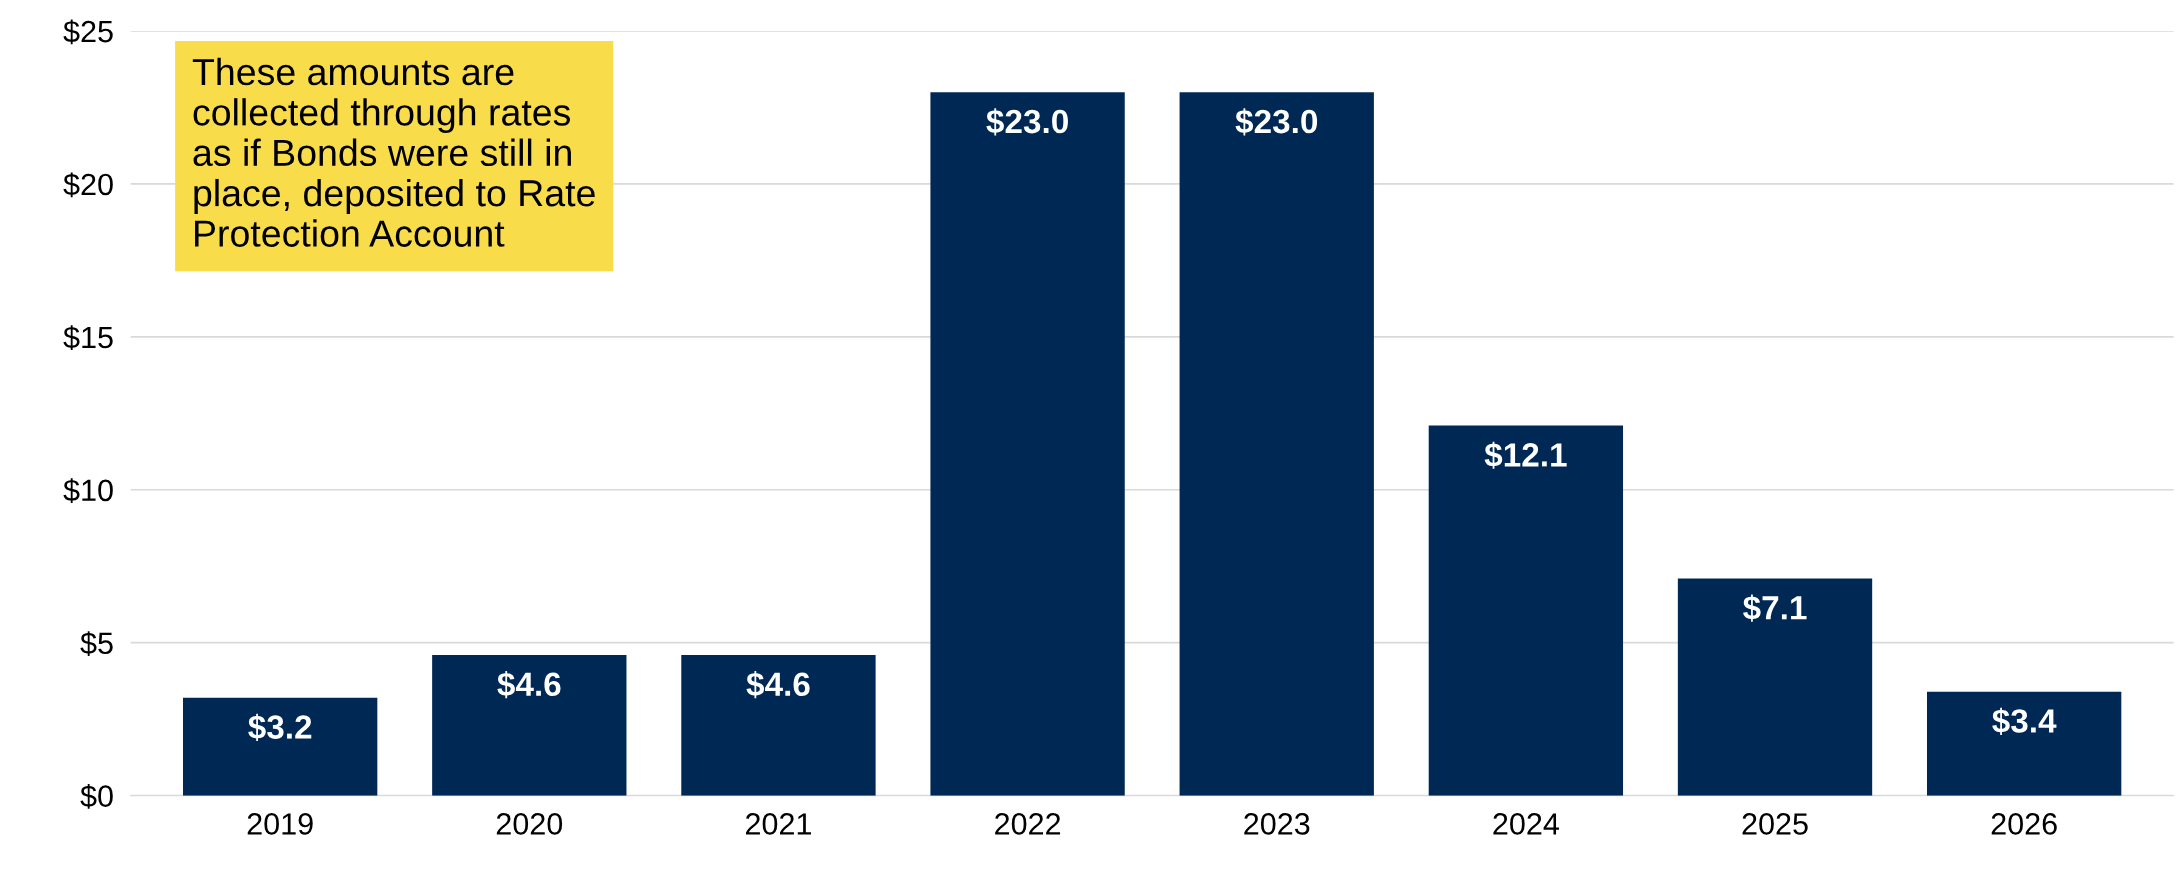 The height and width of the screenshot is (886, 2178). What do you see at coordinates (778, 824) in the screenshot?
I see `x-tick-label: 2021` at bounding box center [778, 824].